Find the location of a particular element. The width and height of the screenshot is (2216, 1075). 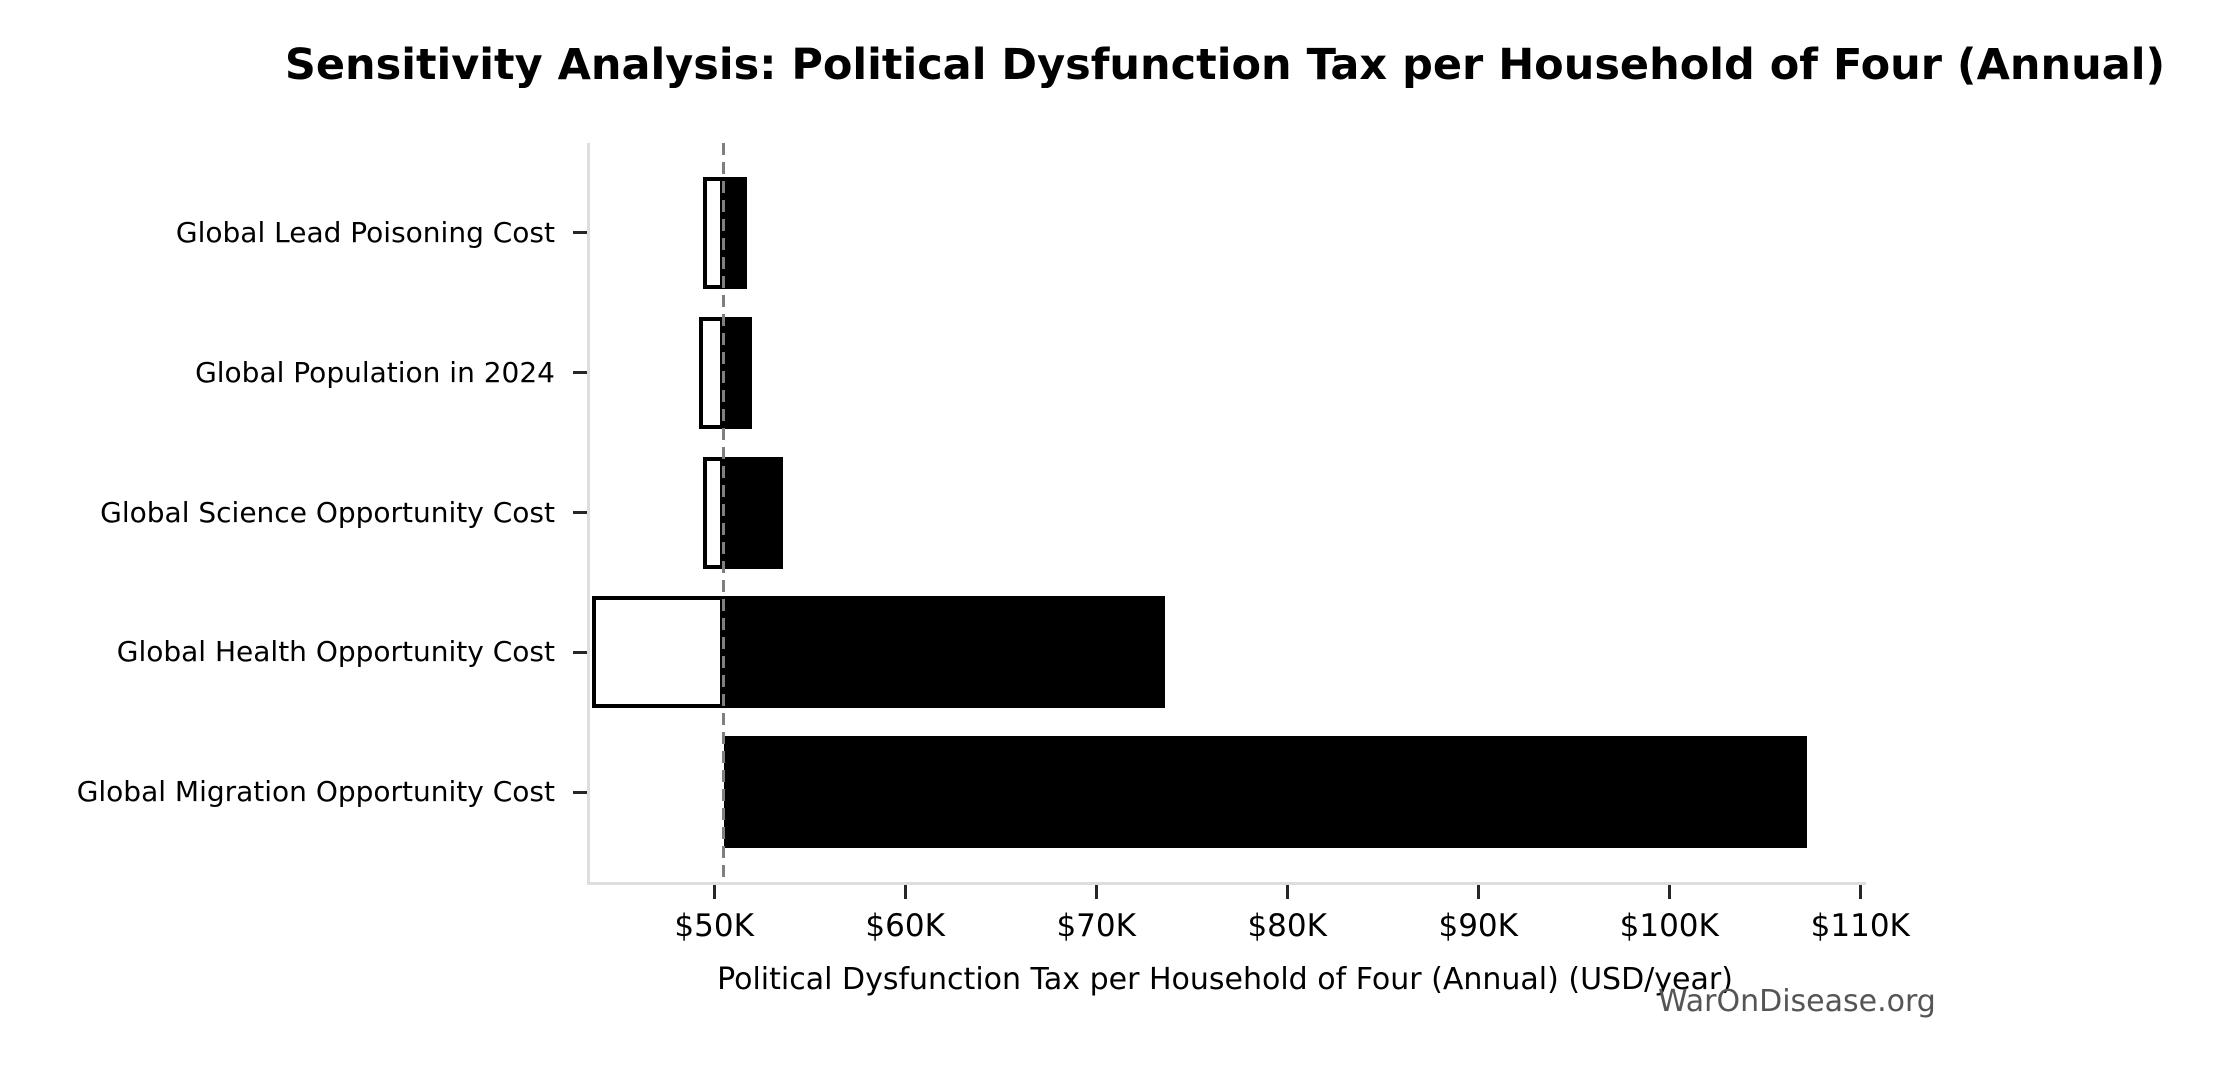

x-tick-label: $90K is located at coordinates (1478, 926).